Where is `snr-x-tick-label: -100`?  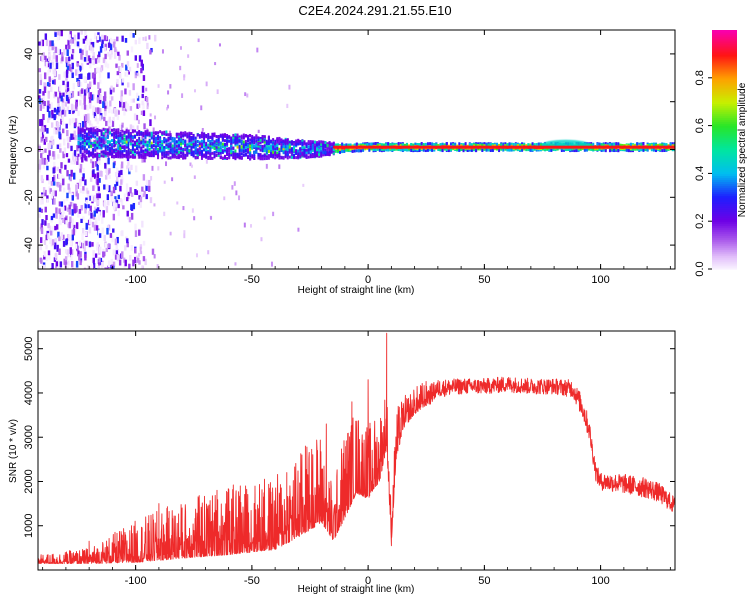
snr-x-tick-label: -100 is located at coordinates (136, 581).